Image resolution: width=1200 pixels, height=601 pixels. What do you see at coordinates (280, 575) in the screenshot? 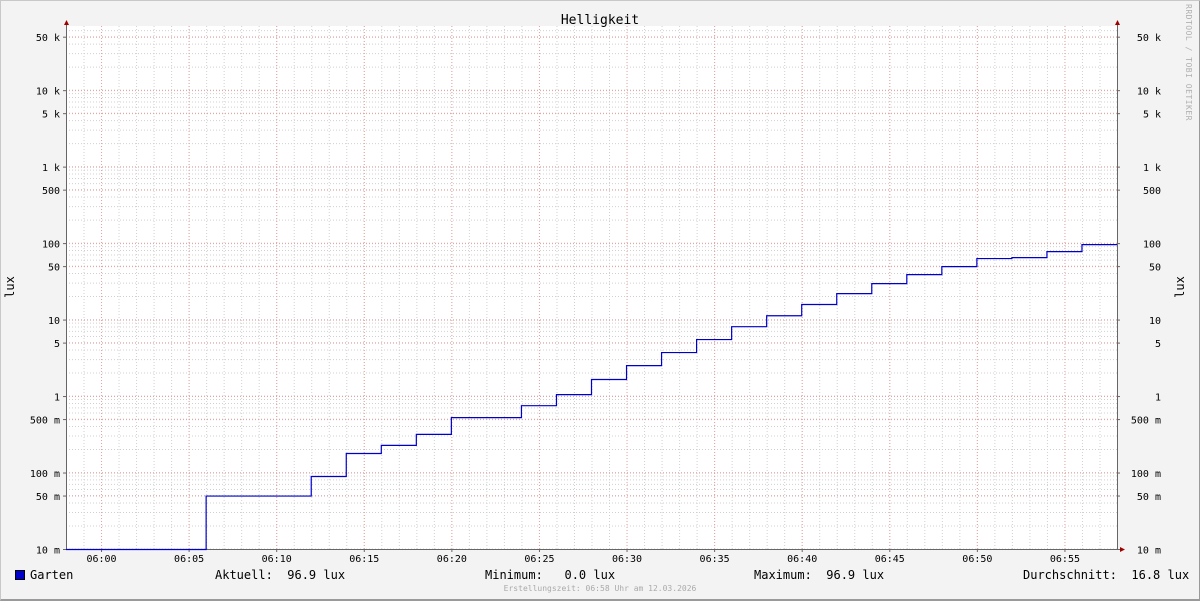
I see `legend-current: Aktuell: 96.9 lux` at bounding box center [280, 575].